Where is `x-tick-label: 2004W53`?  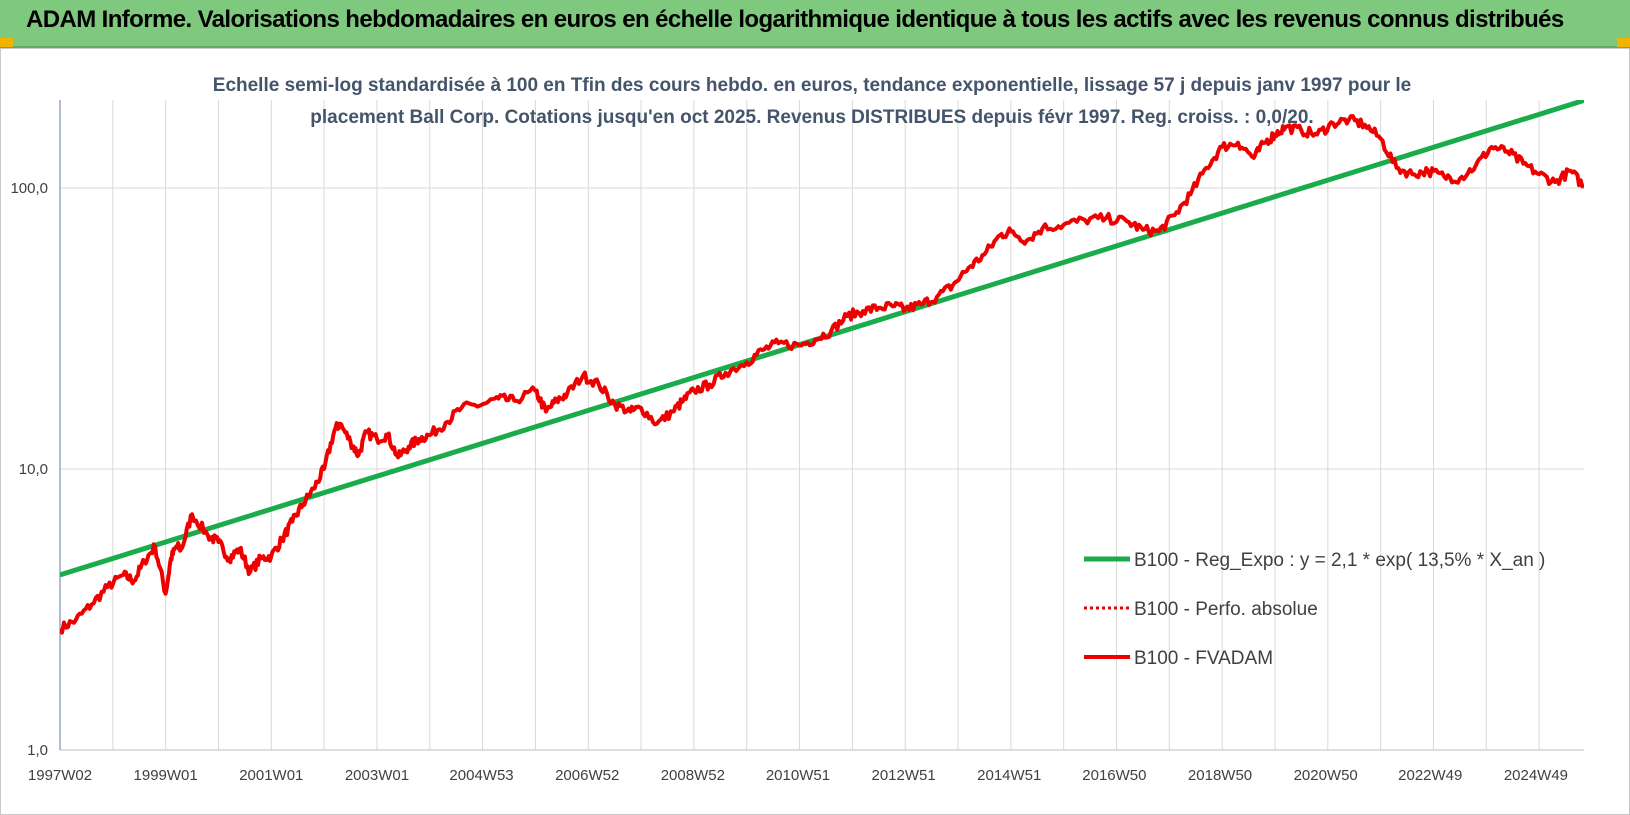
x-tick-label: 2004W53 is located at coordinates (481, 775).